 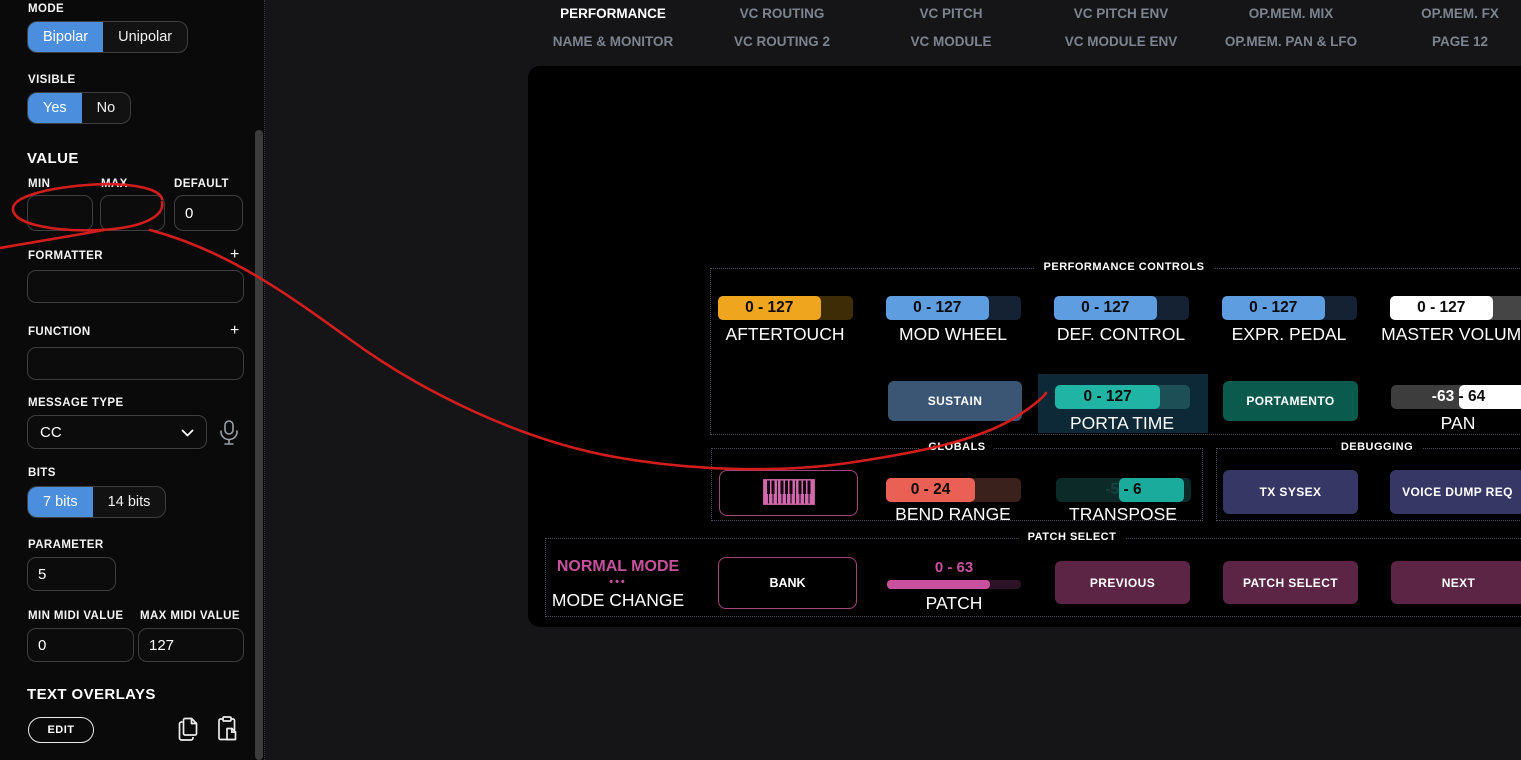 I want to click on mode-change-dots: •••, so click(x=618, y=582).